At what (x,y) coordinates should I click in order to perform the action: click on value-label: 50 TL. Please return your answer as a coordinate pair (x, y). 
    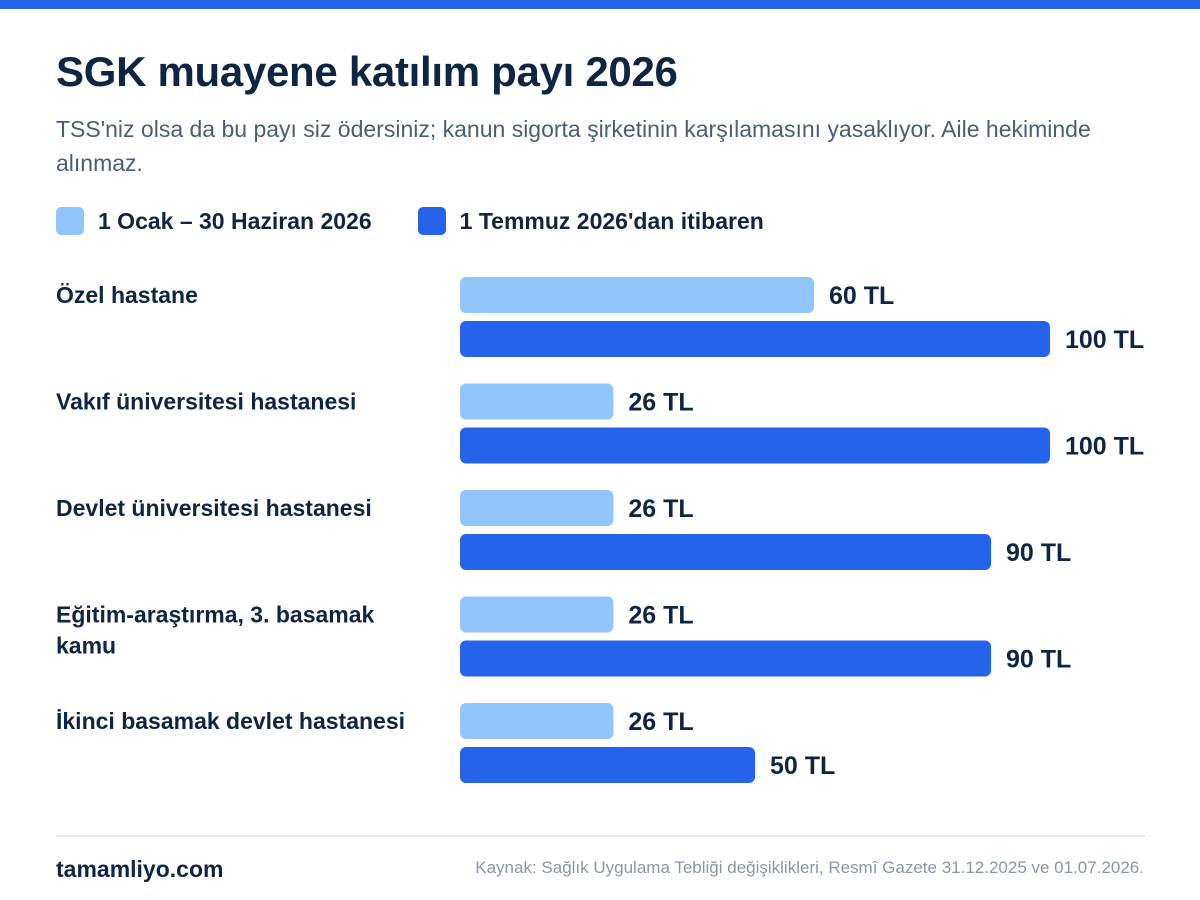
    Looking at the image, I should click on (802, 766).